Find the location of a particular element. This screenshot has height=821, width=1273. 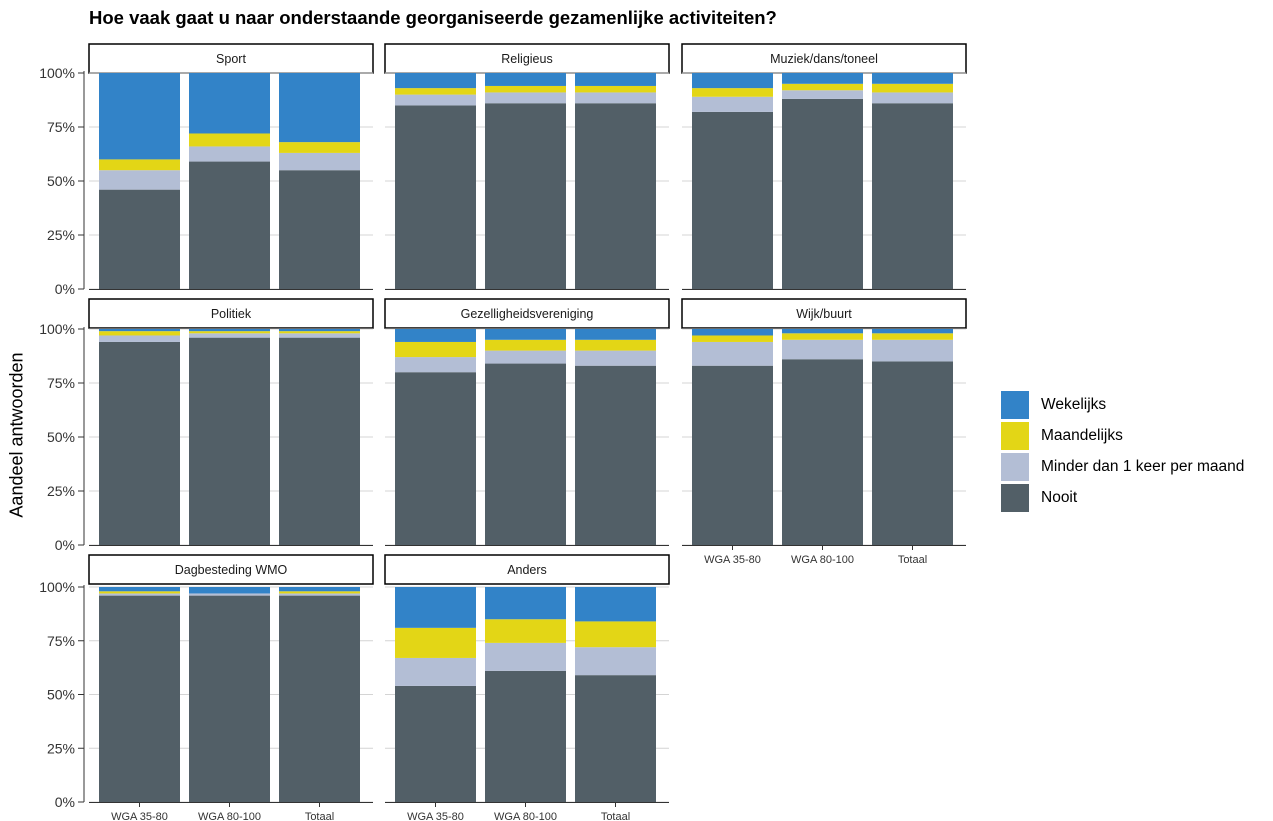

facet-label: Dagbesteding WMO is located at coordinates (231, 570).